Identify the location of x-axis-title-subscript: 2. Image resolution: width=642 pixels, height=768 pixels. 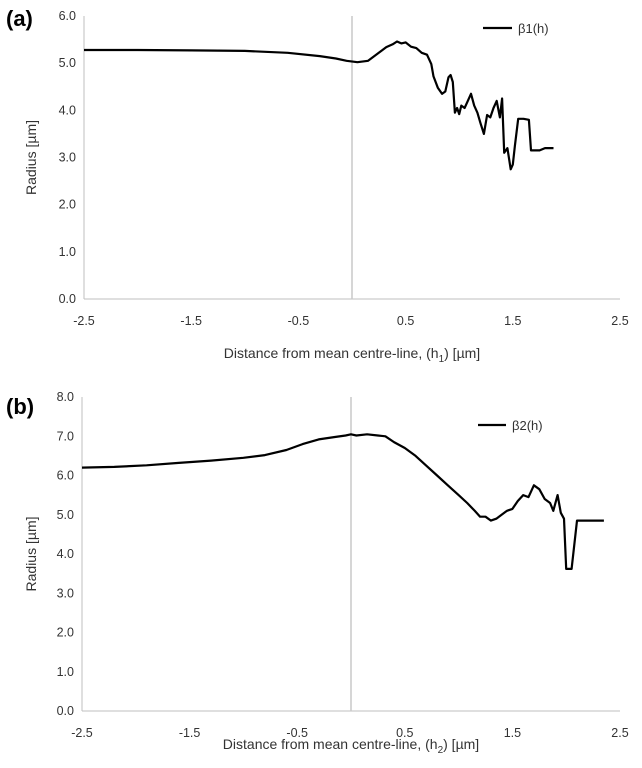
(441, 750).